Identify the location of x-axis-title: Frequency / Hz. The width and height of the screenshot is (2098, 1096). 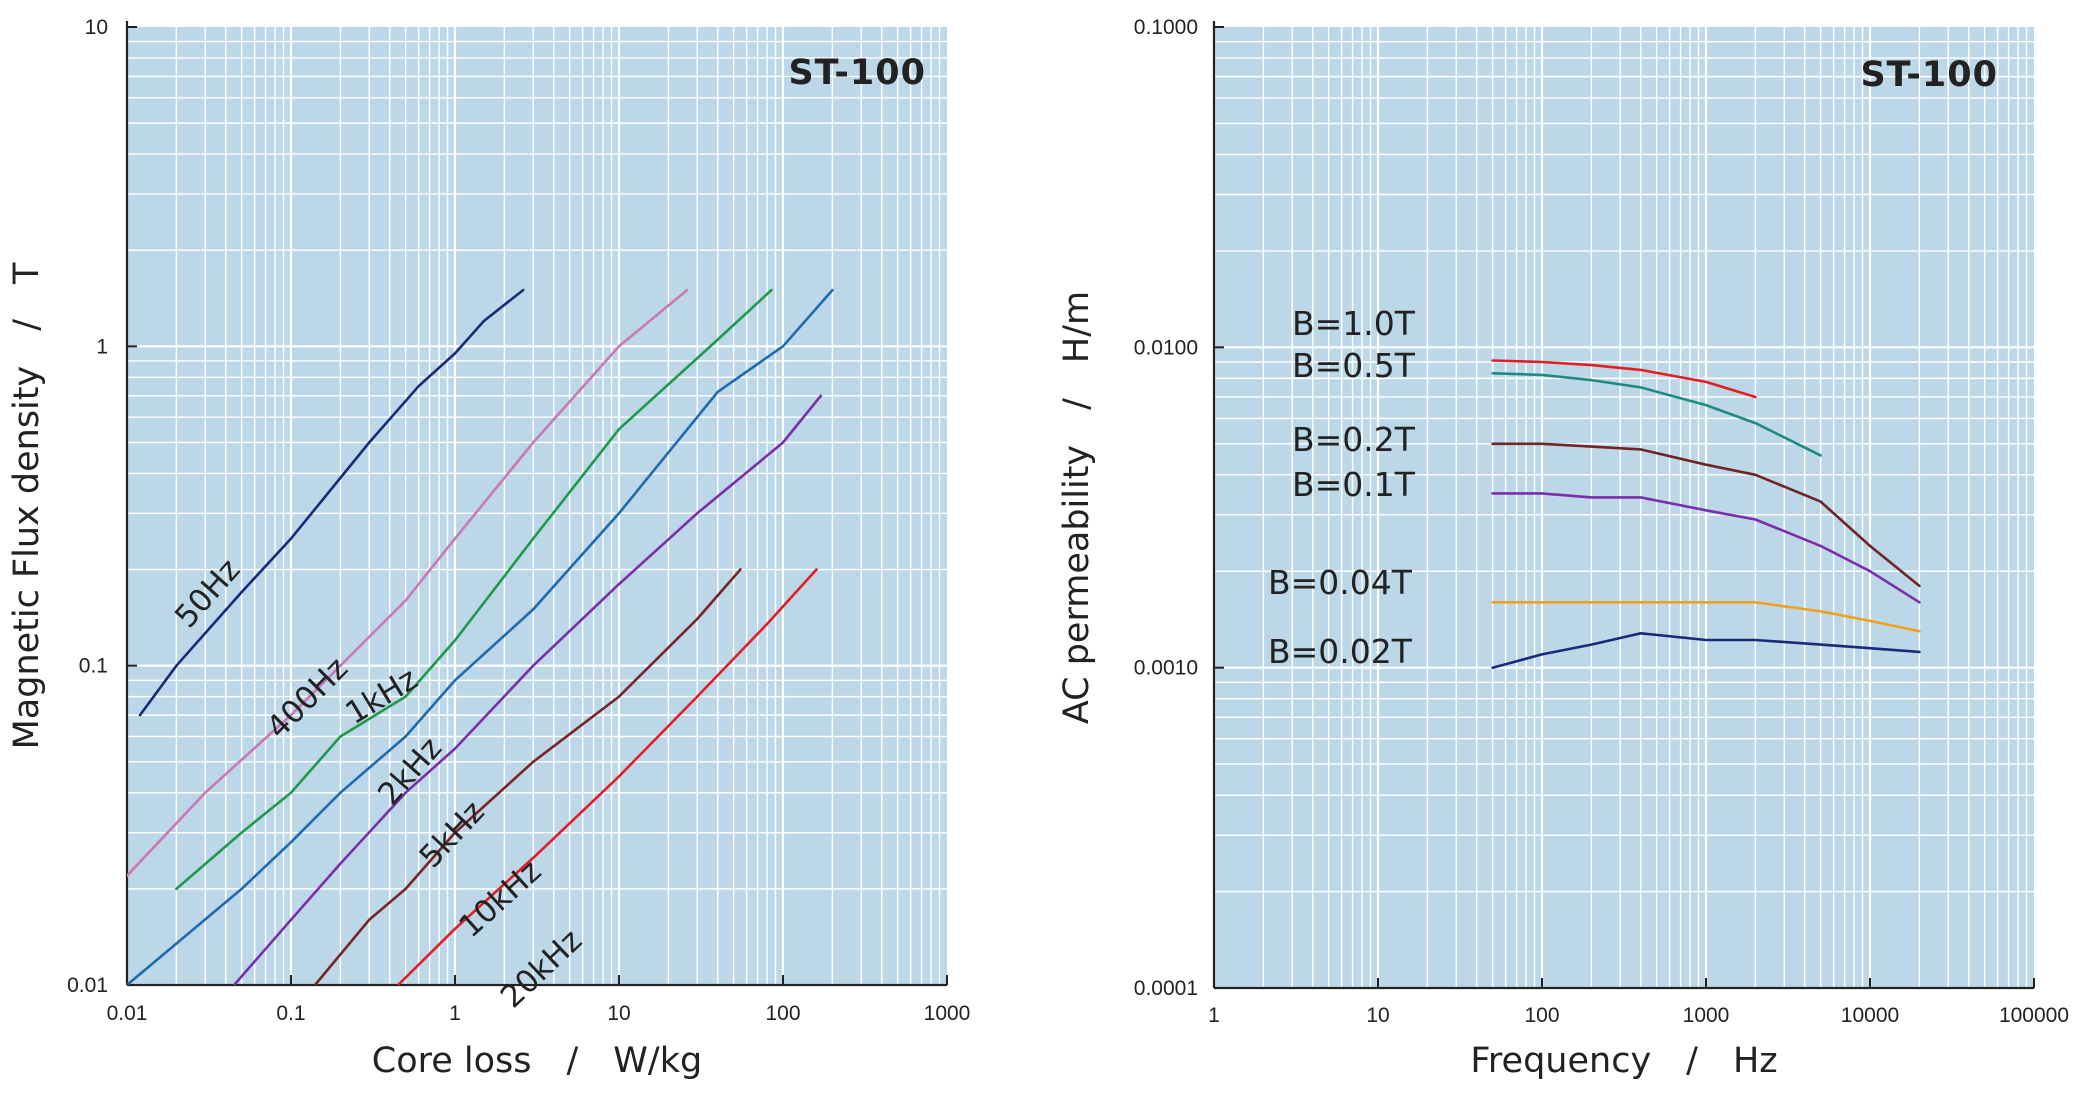
(1623, 1061).